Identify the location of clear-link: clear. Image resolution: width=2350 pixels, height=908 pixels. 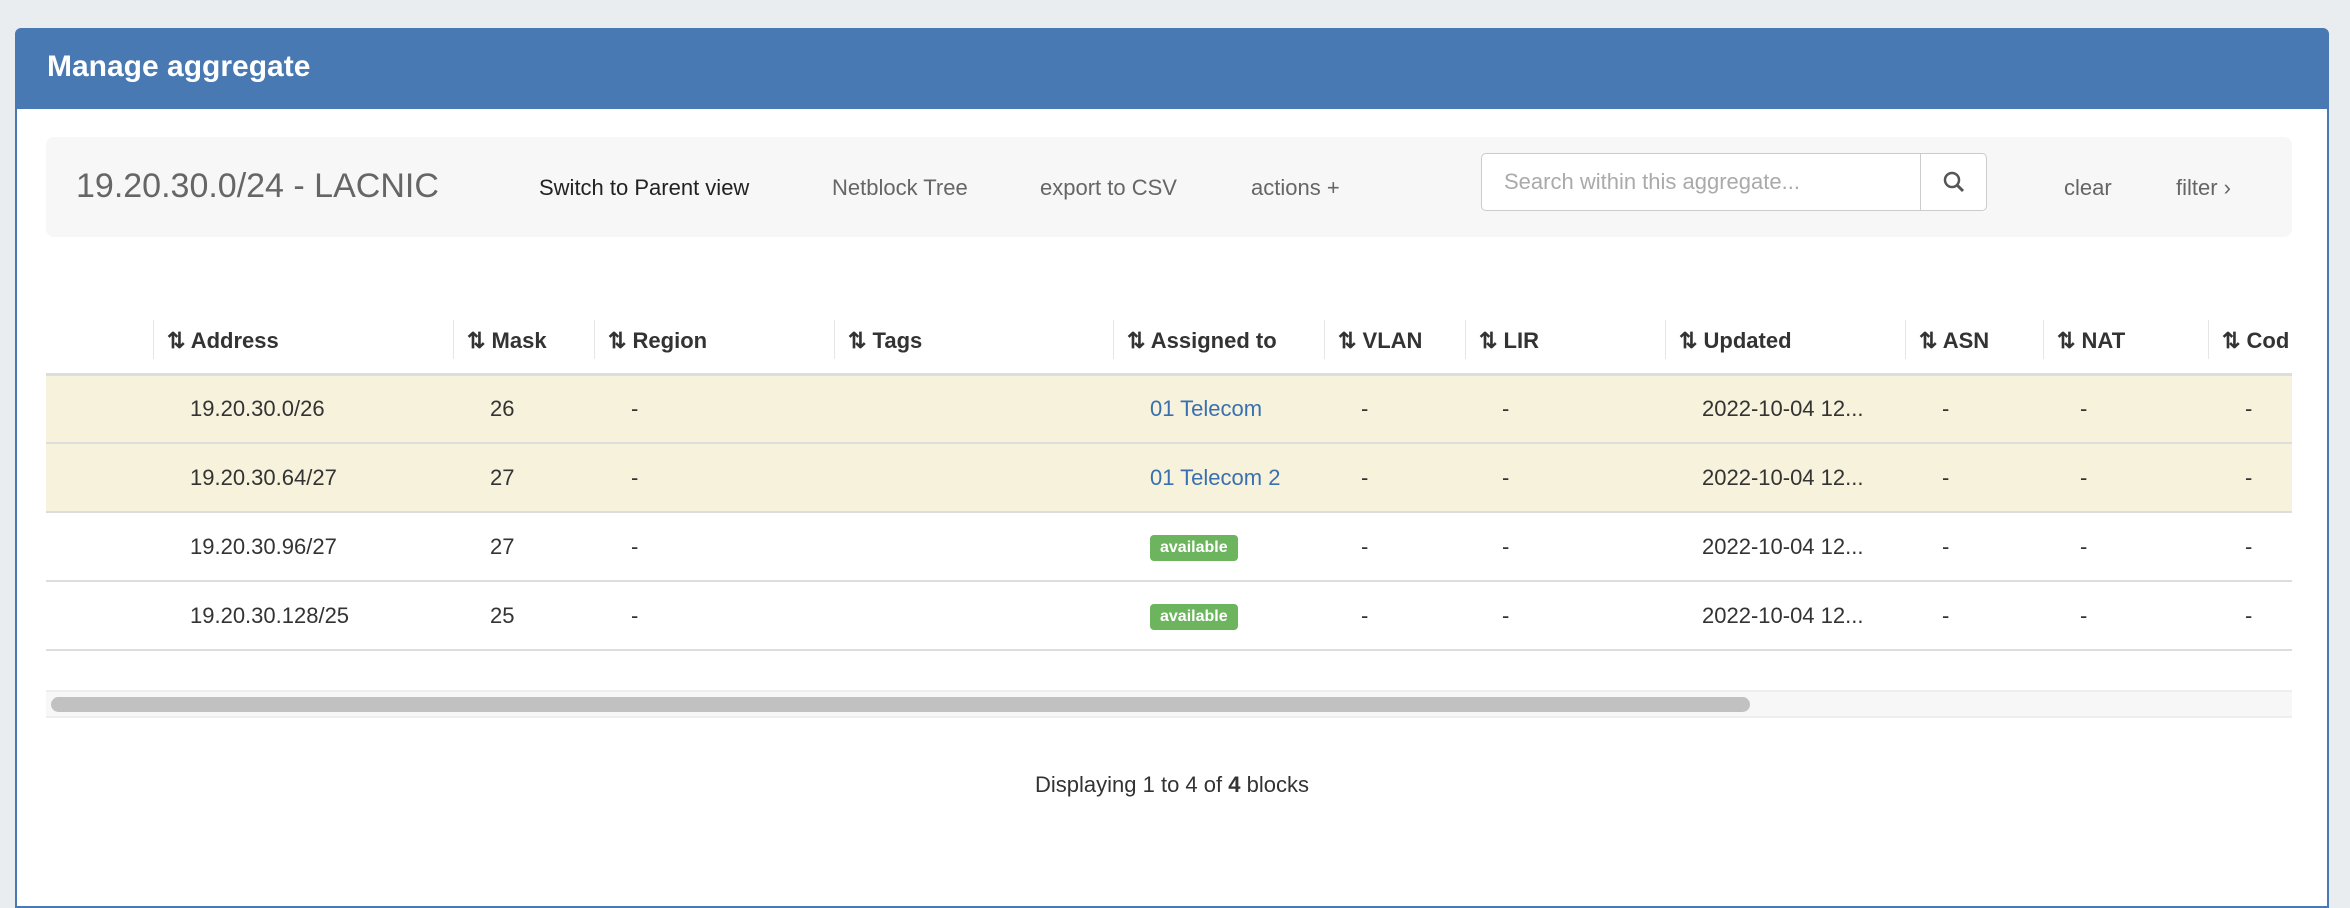
(2088, 187).